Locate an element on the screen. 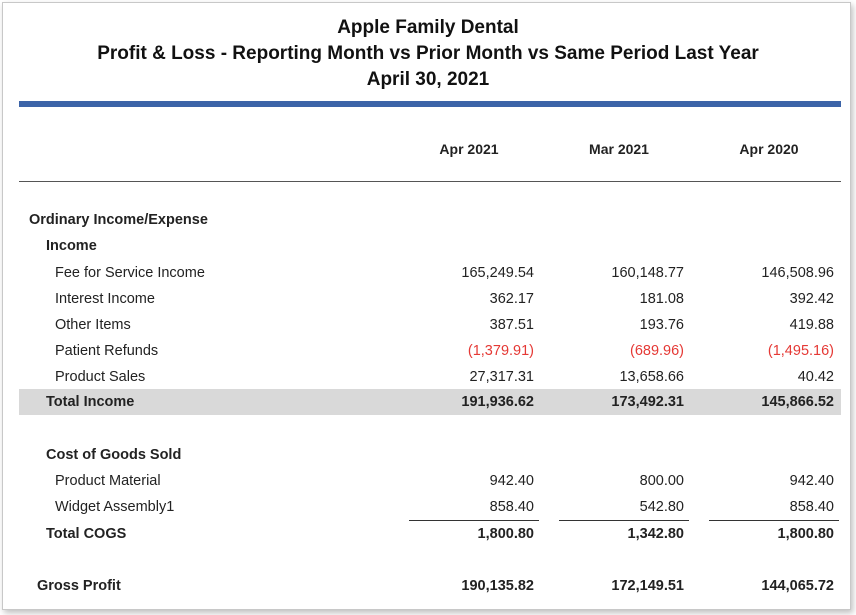 The image size is (856, 615). cell-apr-2020: 942.40 is located at coordinates (811, 481).